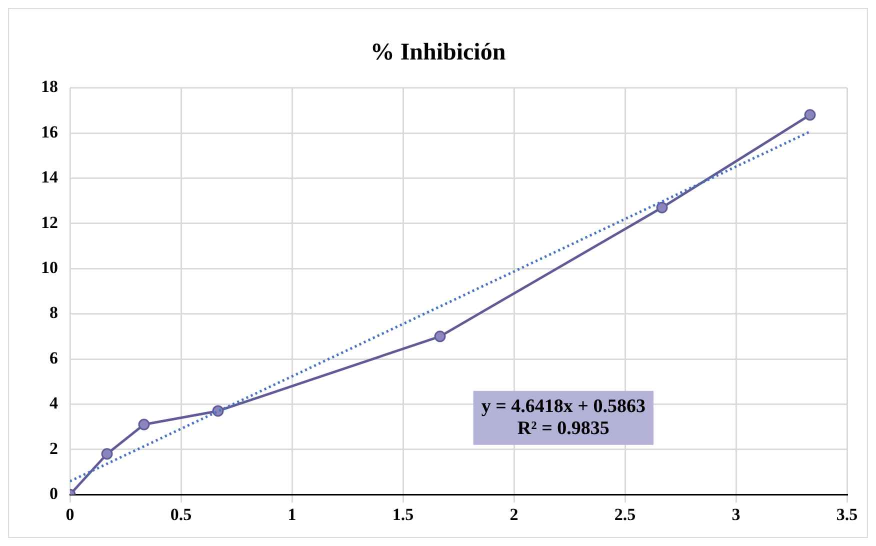 This screenshot has height=546, width=876. Describe the element at coordinates (54, 448) in the screenshot. I see `y-tick-label: 2` at that location.